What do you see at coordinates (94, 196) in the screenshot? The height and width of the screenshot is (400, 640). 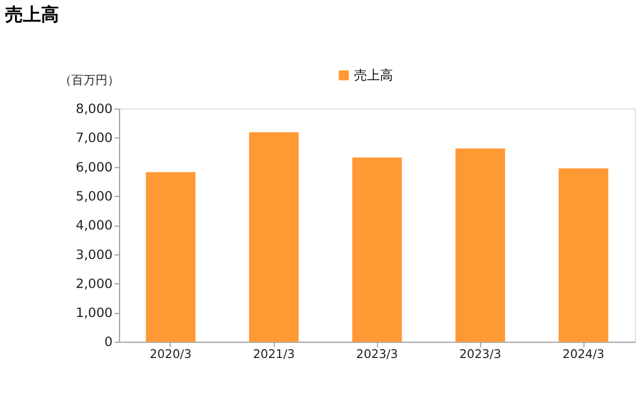 I see `y-tick-label: 5,000` at bounding box center [94, 196].